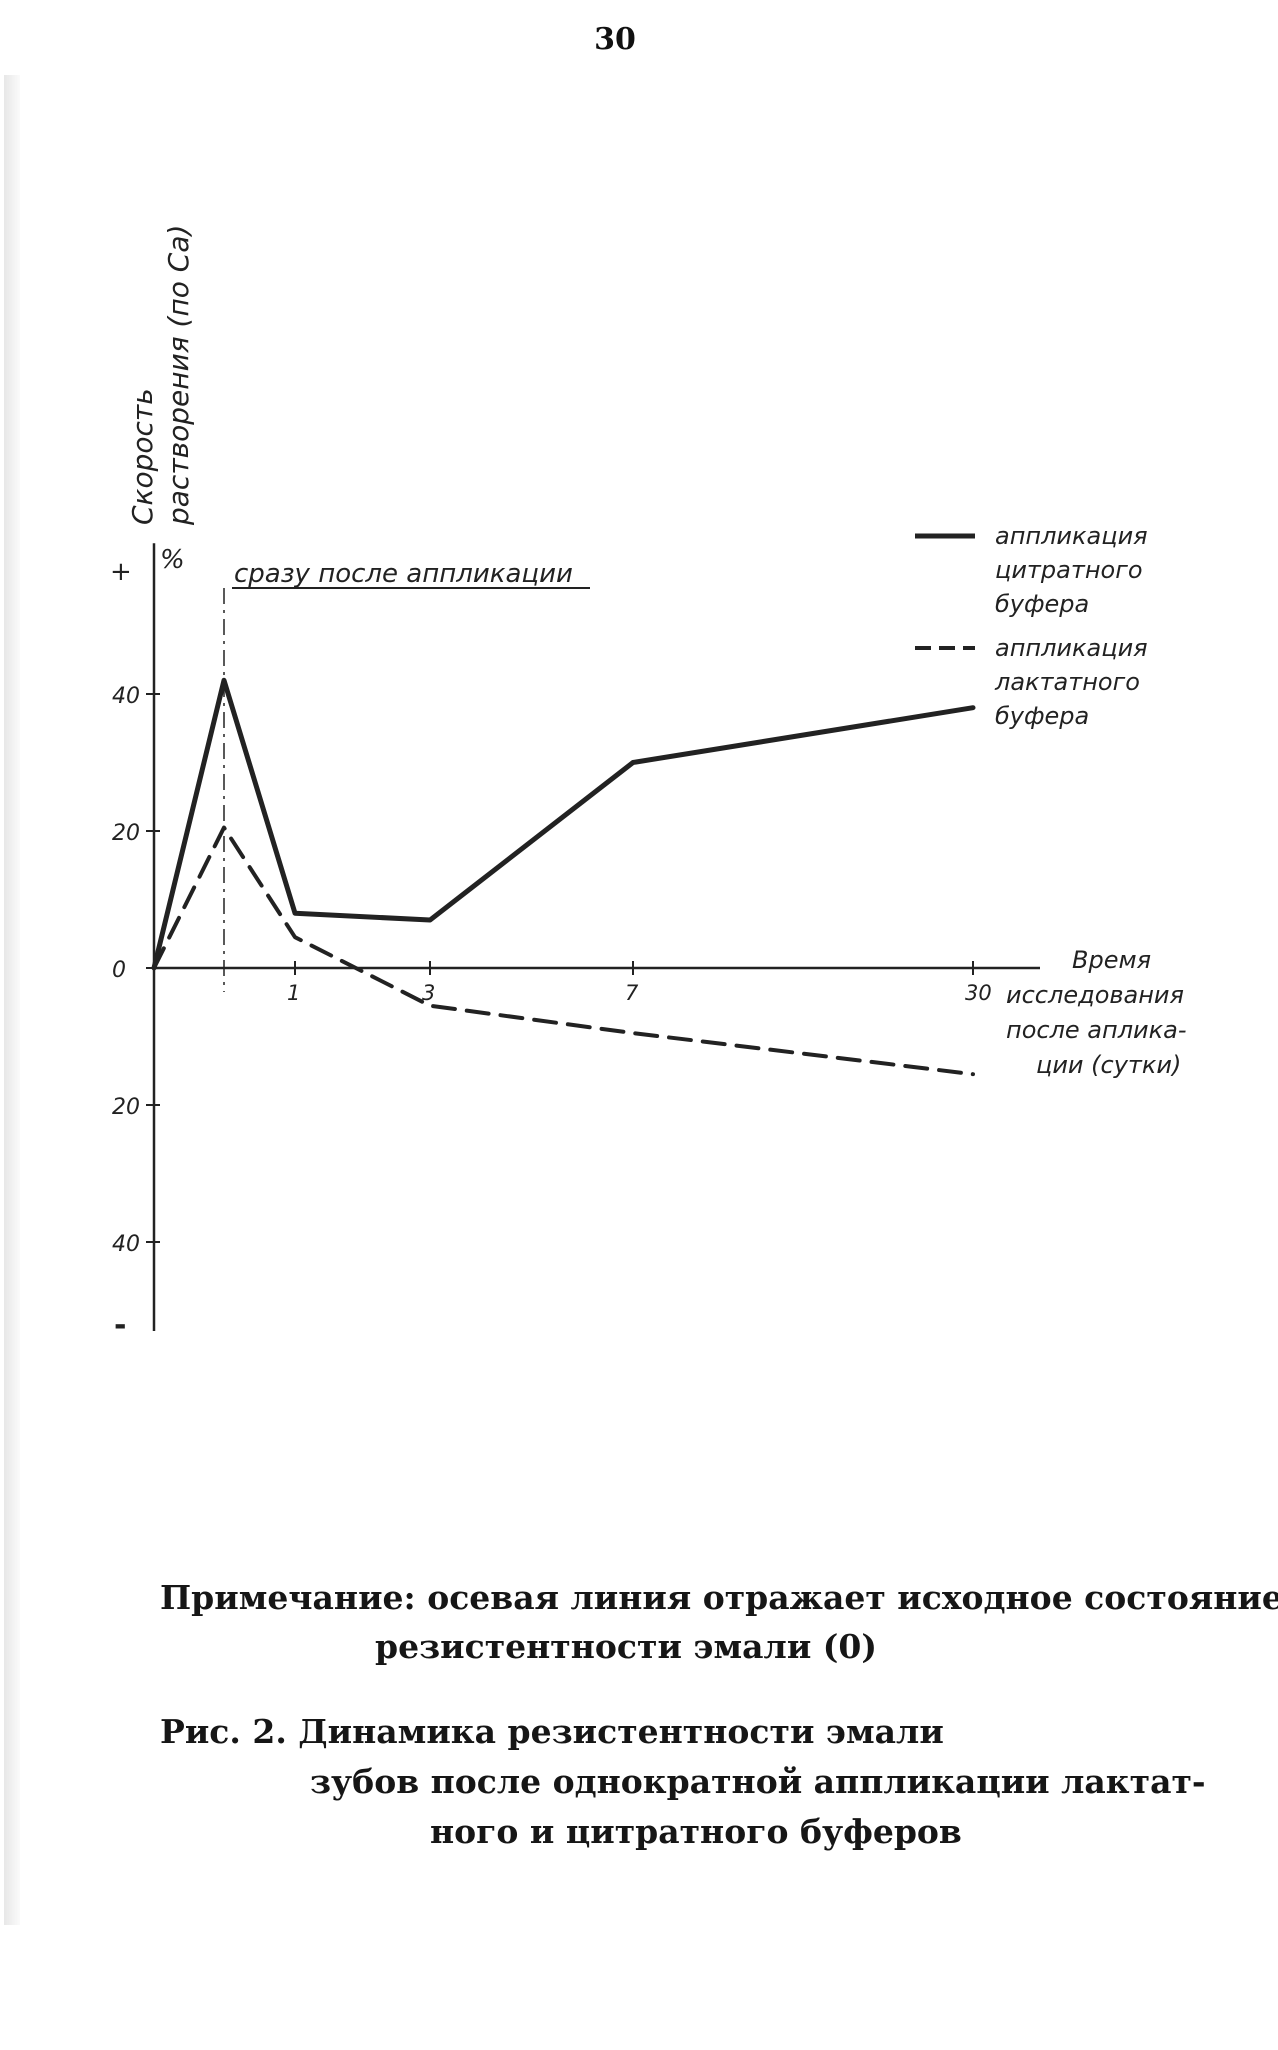 This screenshot has height=2050, width=1278. Describe the element at coordinates (1111, 960) in the screenshot. I see `x-label-line1: Время` at that location.